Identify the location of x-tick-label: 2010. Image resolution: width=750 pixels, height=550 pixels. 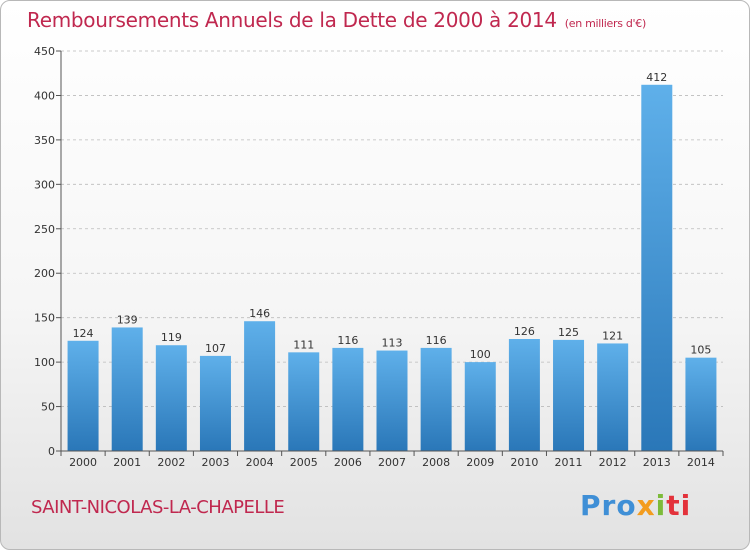
(524, 462).